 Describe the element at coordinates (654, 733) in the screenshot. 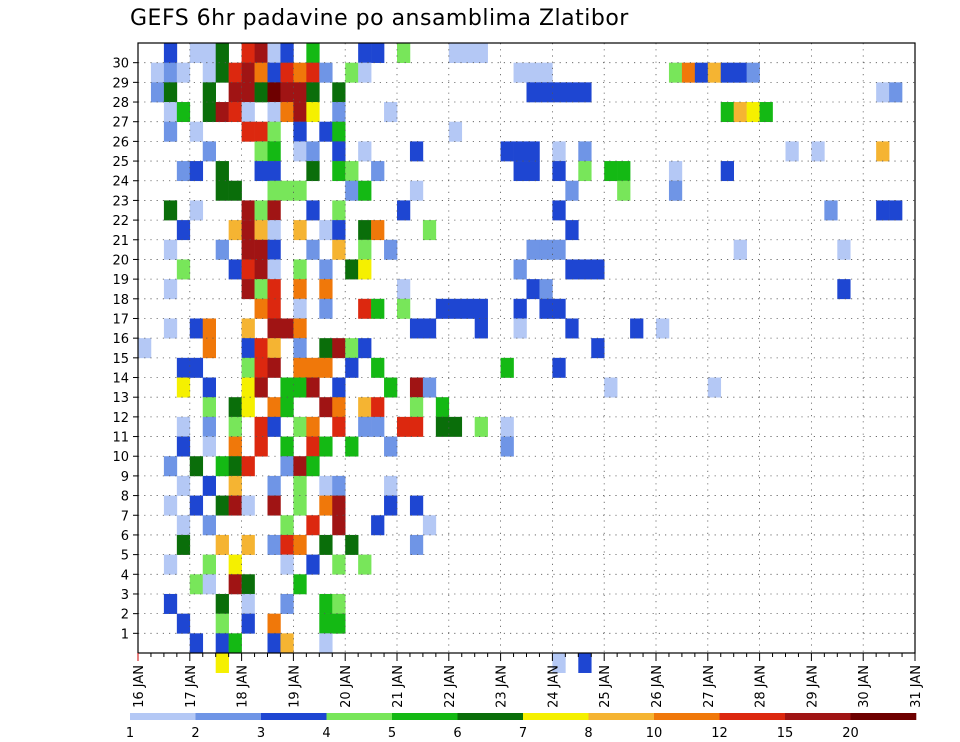

I see `colorbar-label: 10` at that location.